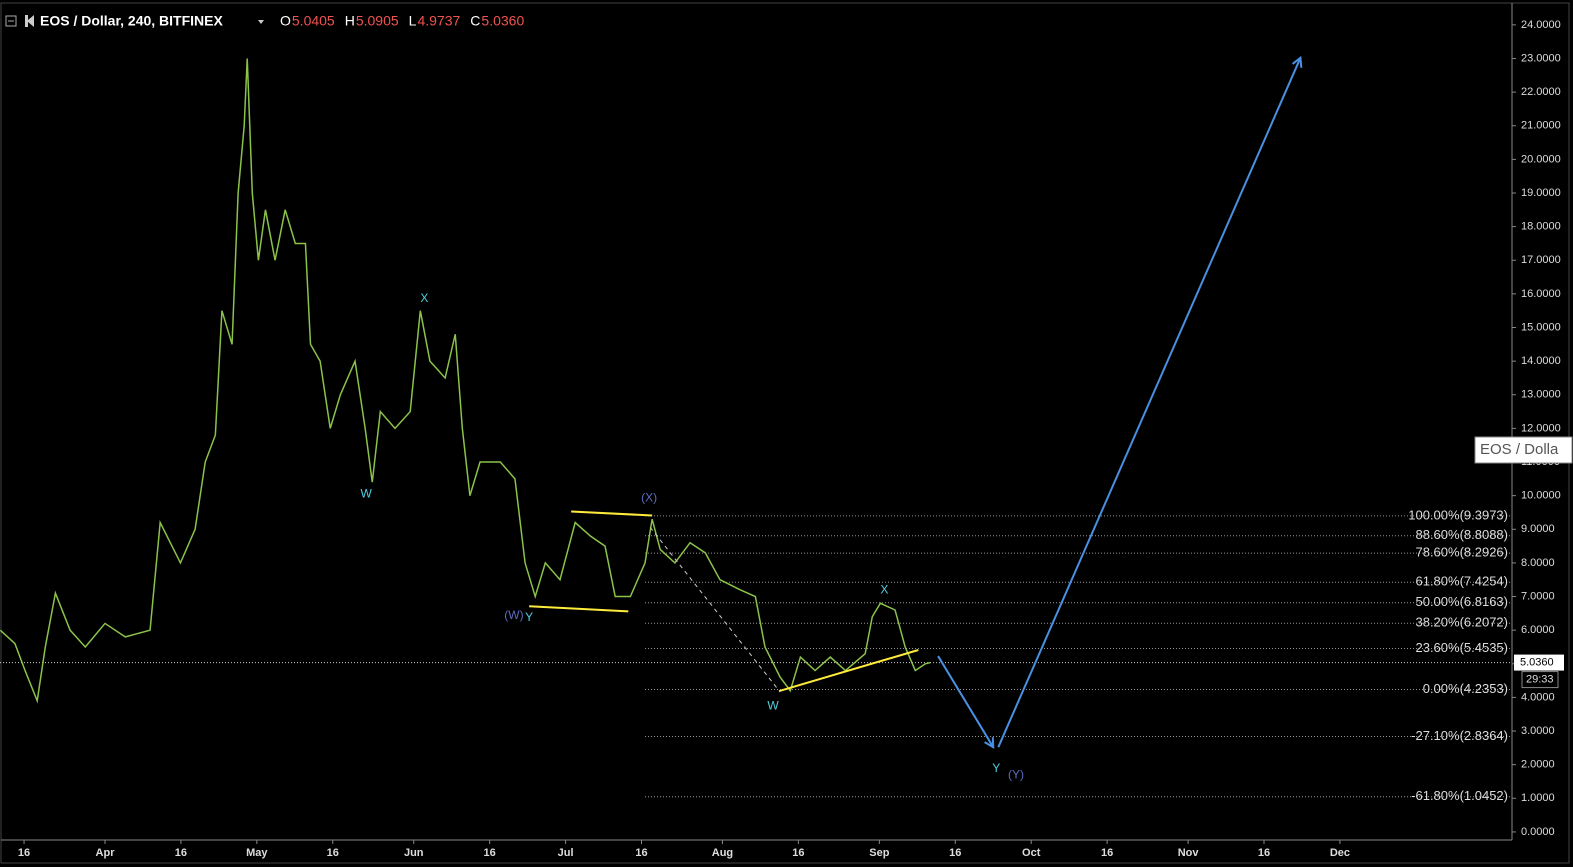  Describe the element at coordinates (1465, 688) in the screenshot. I see `fib-label: 0.00%(4.2353)` at that location.